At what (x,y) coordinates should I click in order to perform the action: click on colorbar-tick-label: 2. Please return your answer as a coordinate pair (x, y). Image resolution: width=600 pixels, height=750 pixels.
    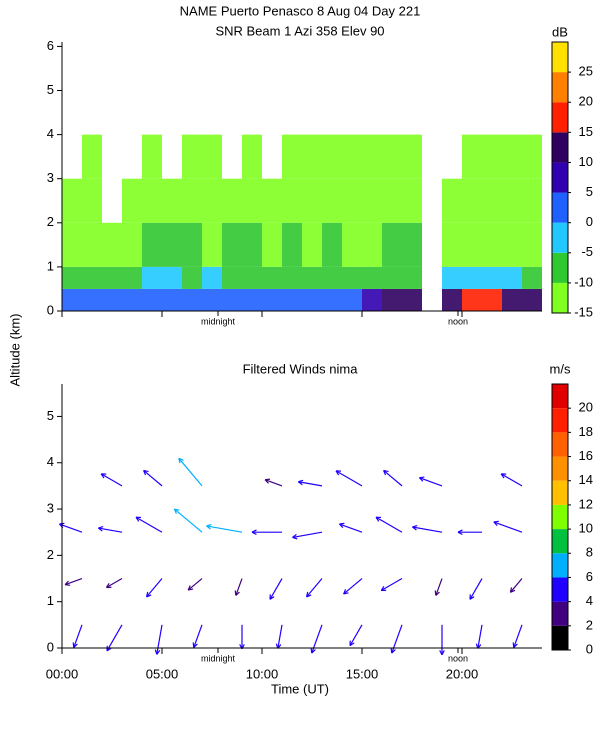
    Looking at the image, I should click on (589, 624).